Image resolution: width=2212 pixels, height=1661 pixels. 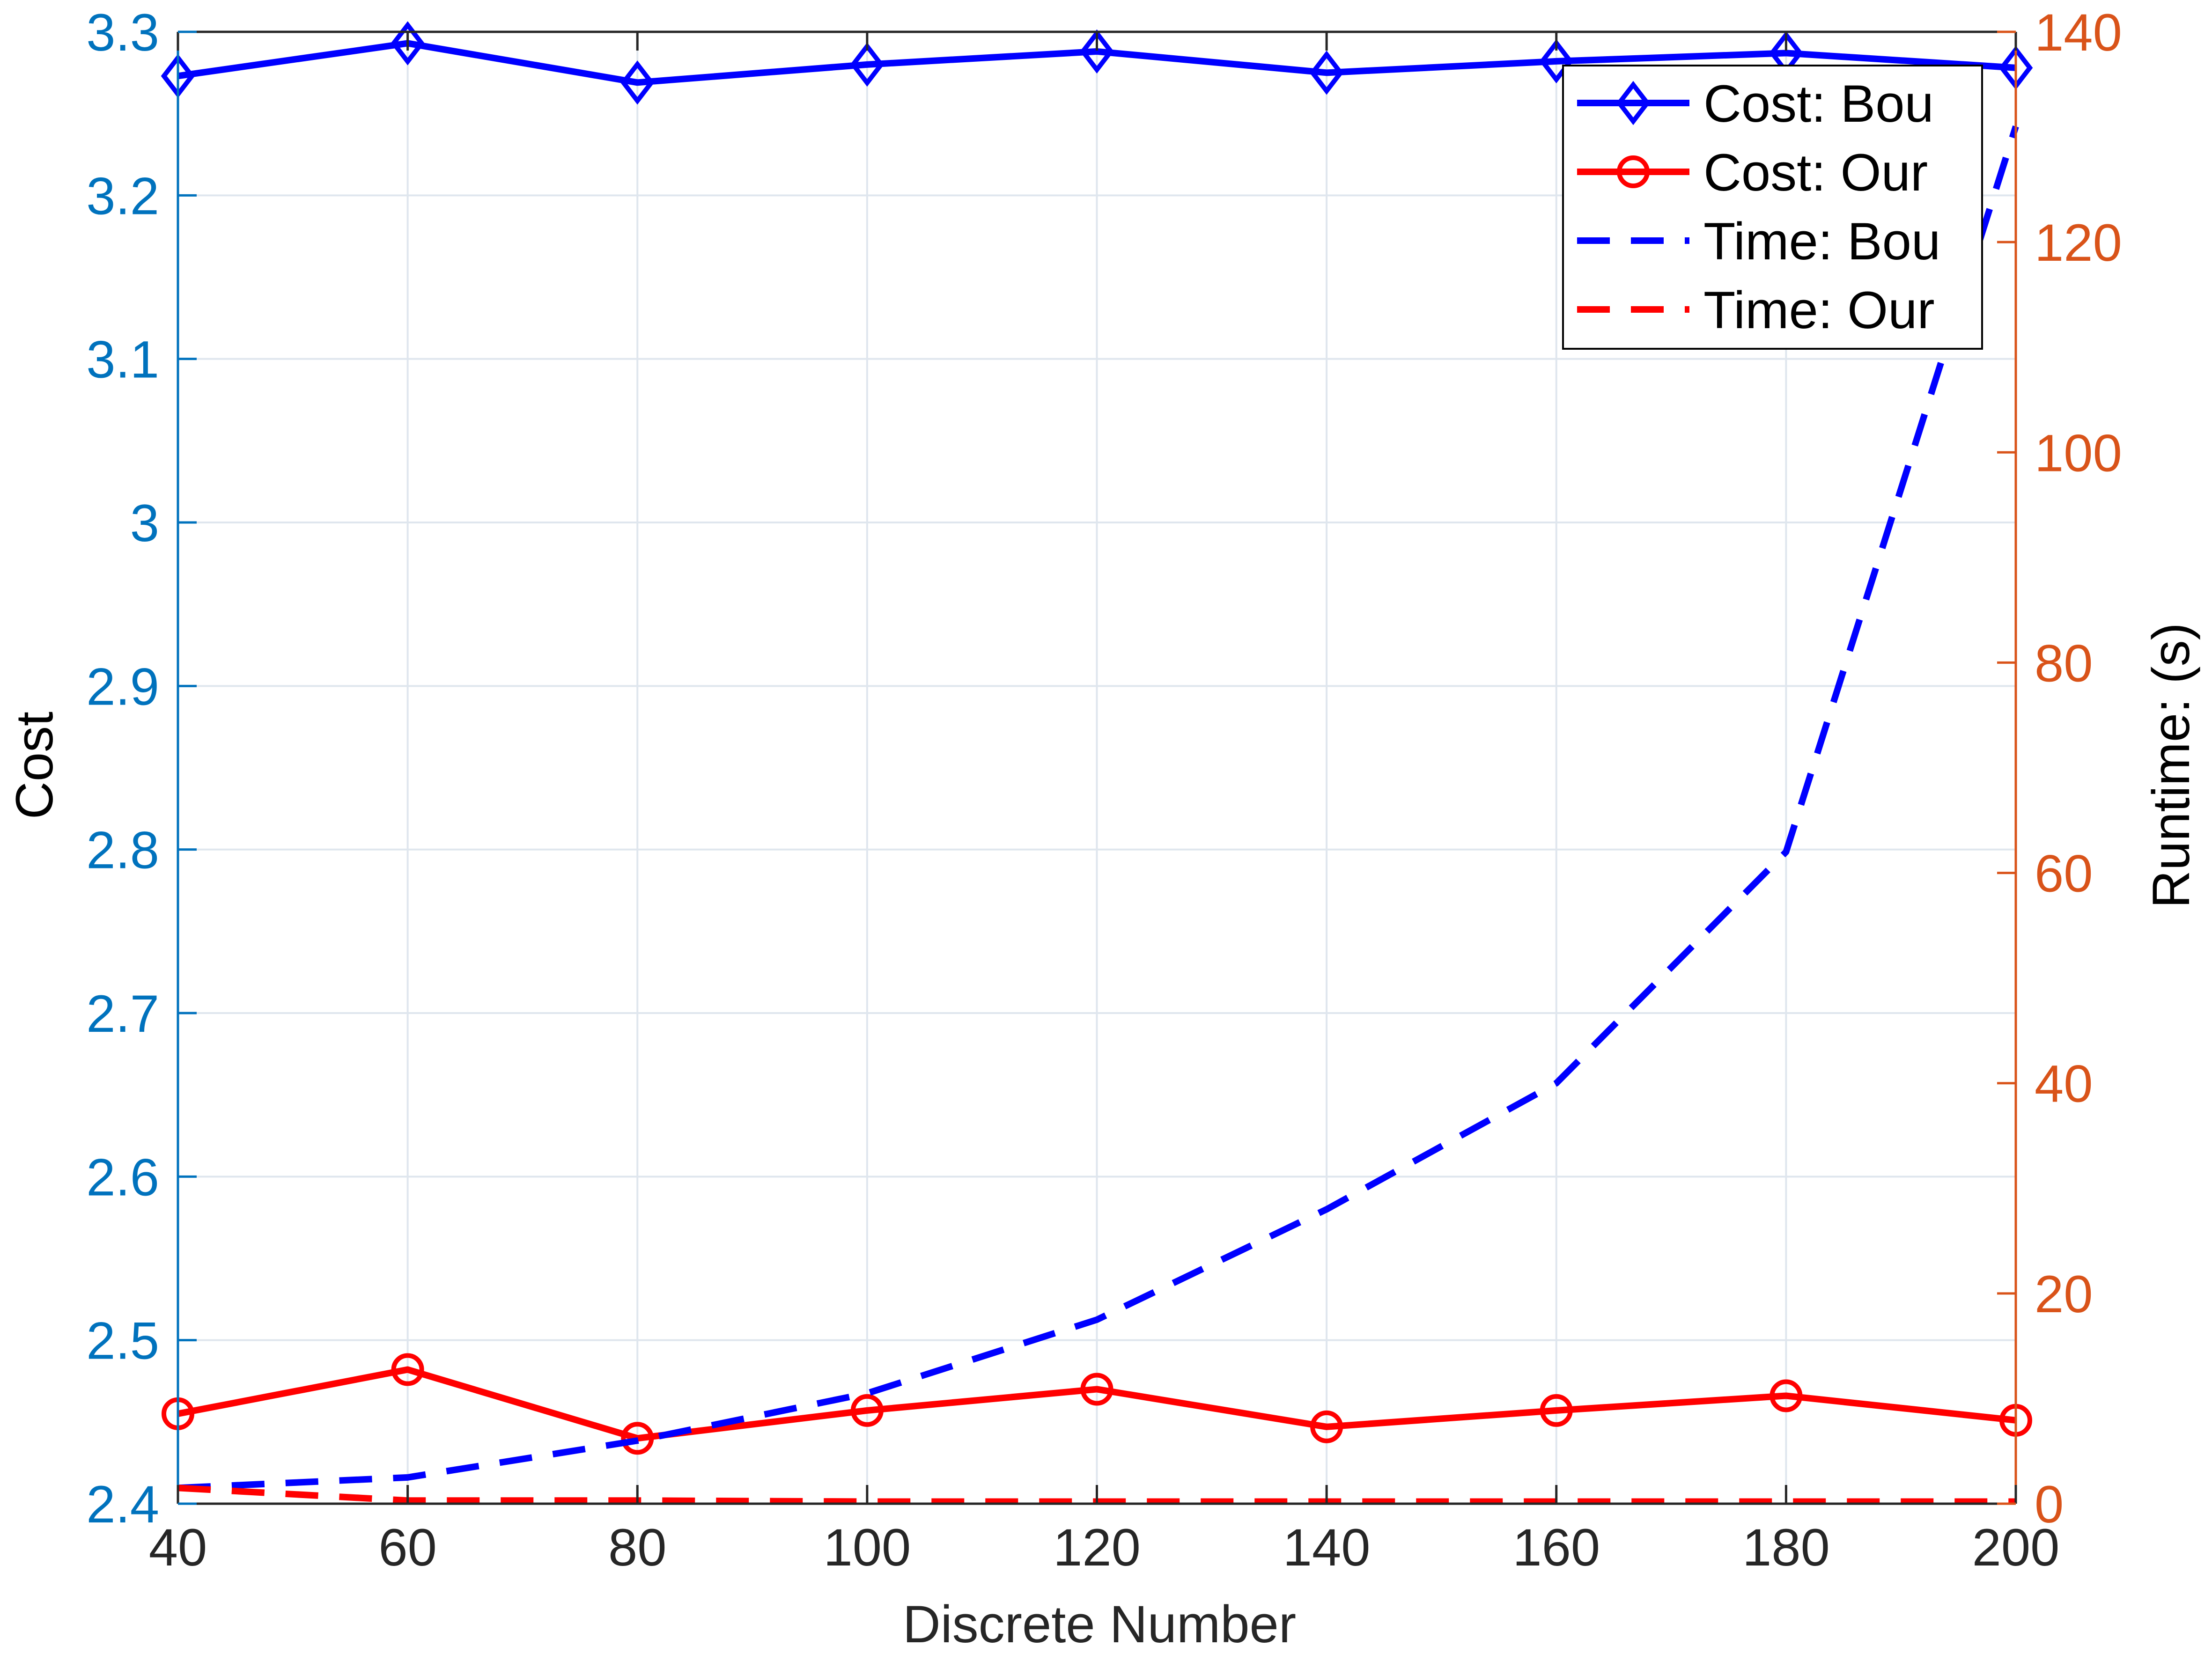 I want to click on y-right-tick-label: 40, so click(x=2064, y=1084).